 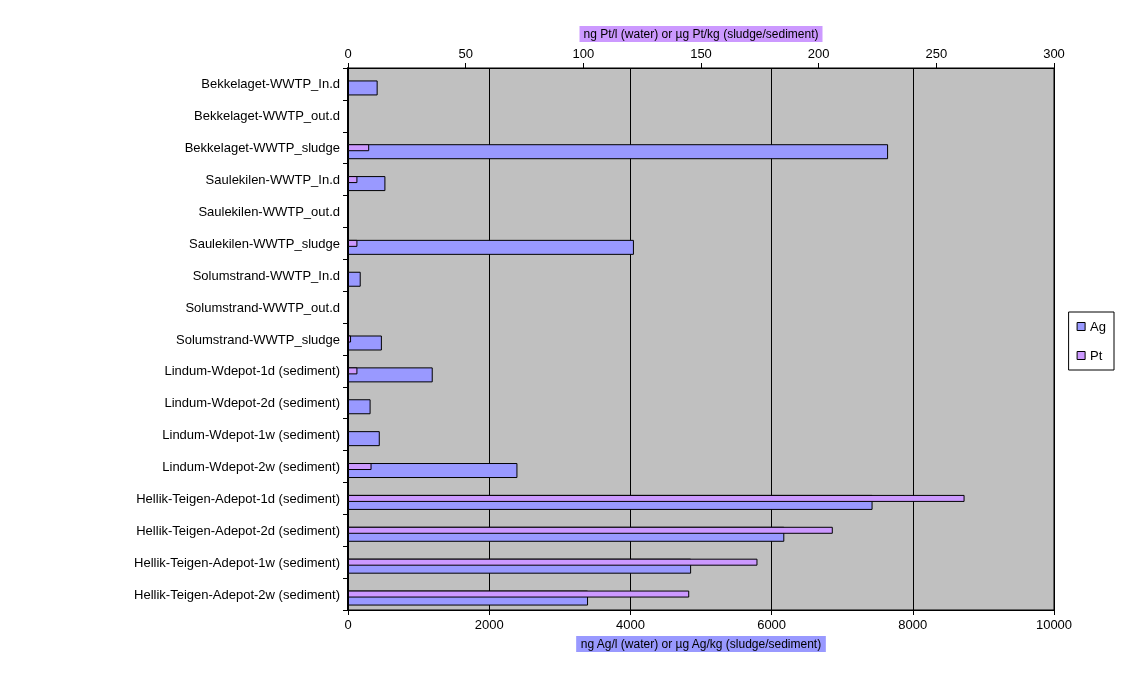 I want to click on x2-tick-label: 300, so click(x=1054, y=53).